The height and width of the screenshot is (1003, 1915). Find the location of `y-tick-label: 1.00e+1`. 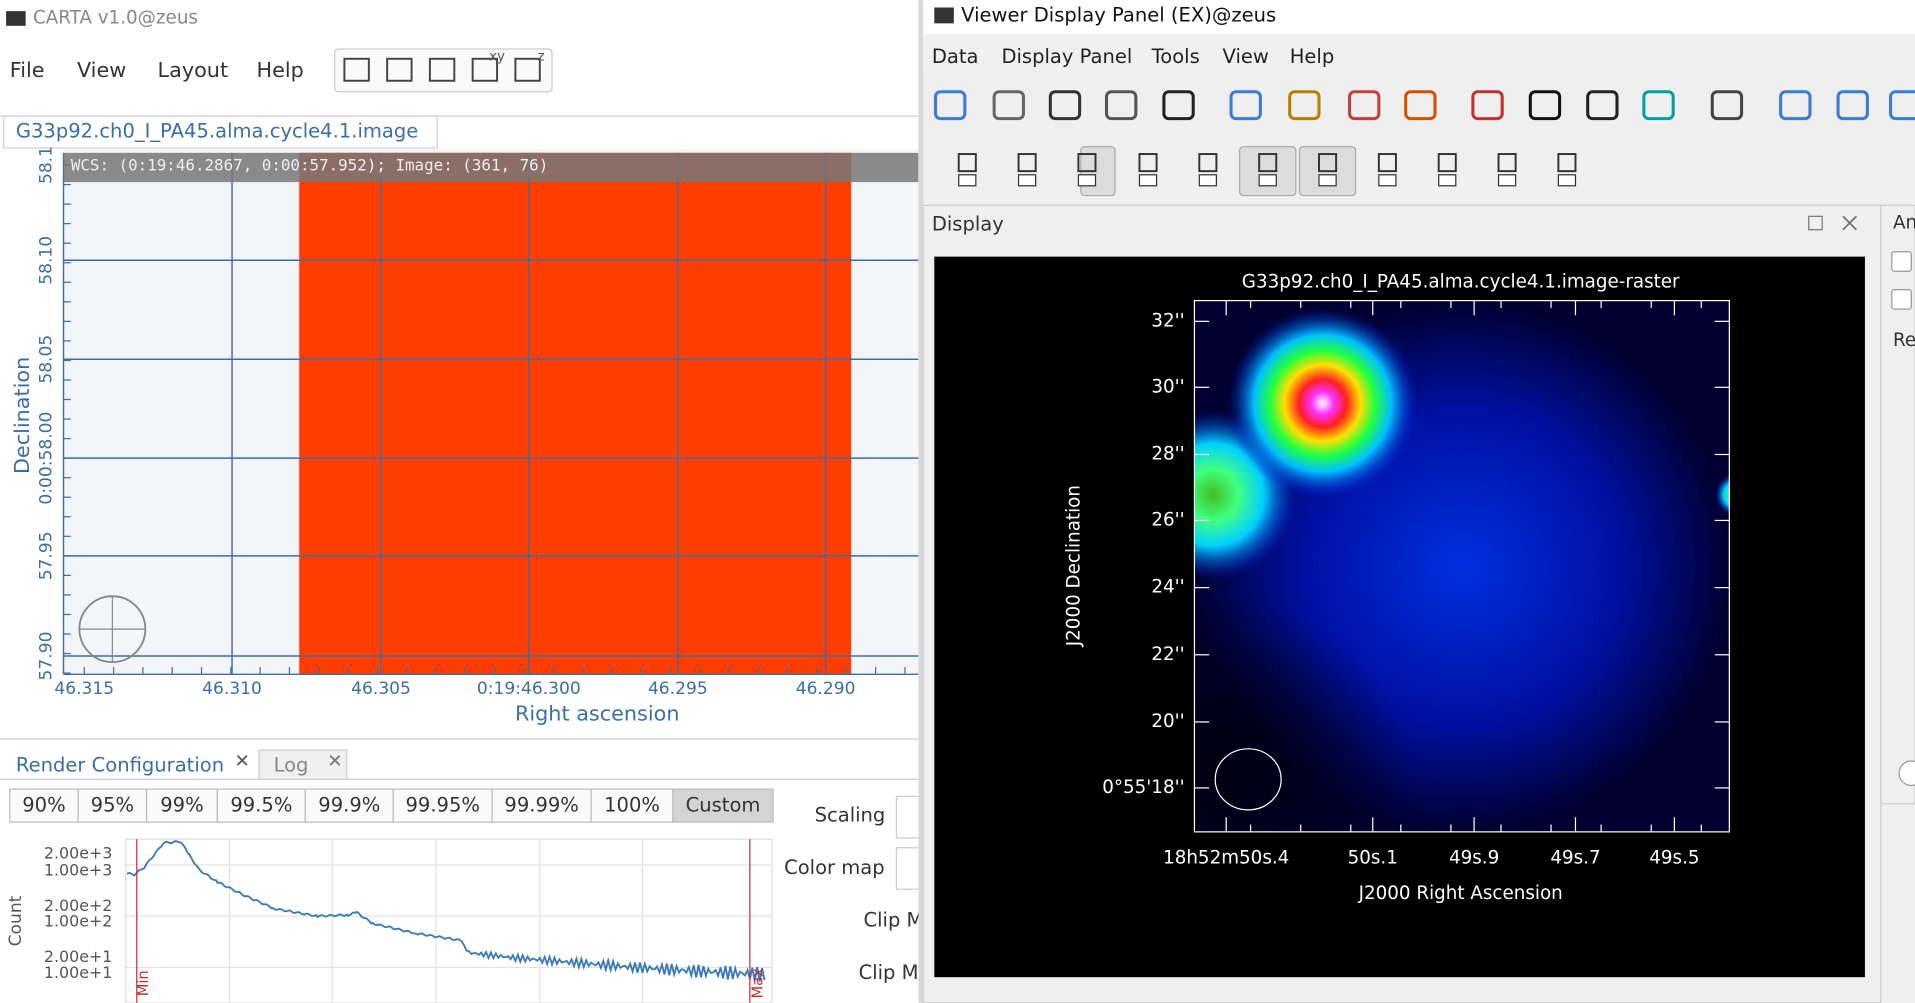

y-tick-label: 1.00e+1 is located at coordinates (78, 972).